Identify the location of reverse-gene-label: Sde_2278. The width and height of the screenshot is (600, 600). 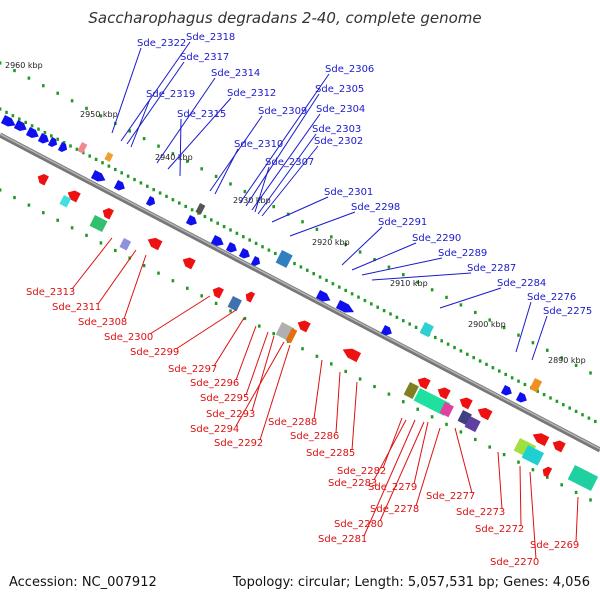
(394, 509).